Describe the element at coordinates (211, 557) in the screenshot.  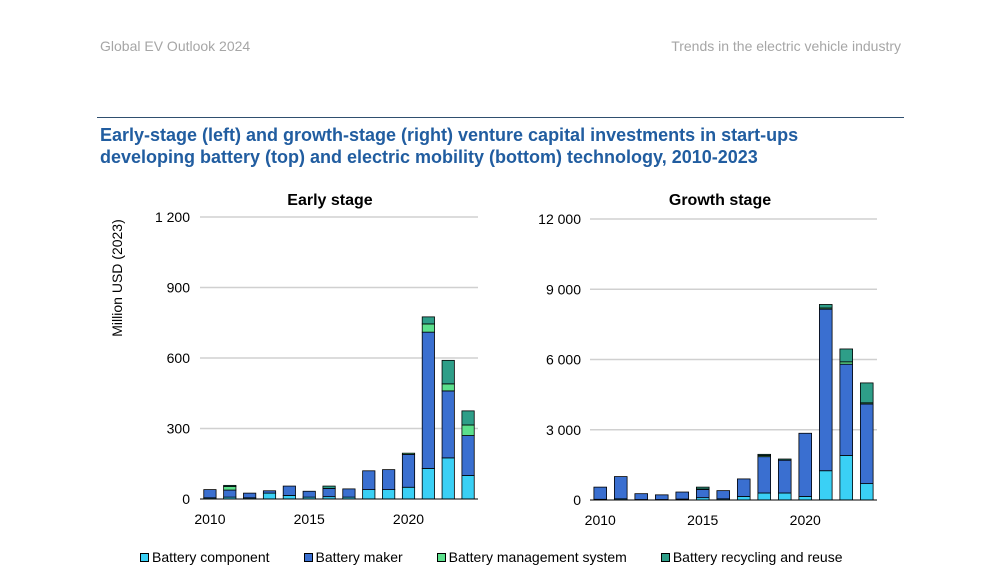
I see `legend-label: Battery component` at that location.